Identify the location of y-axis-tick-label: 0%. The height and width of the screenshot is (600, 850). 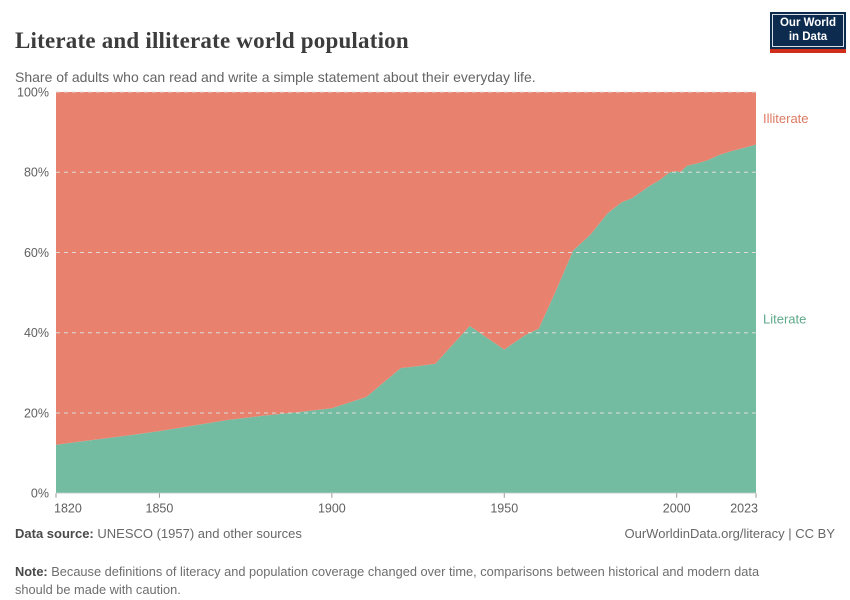
(40, 494).